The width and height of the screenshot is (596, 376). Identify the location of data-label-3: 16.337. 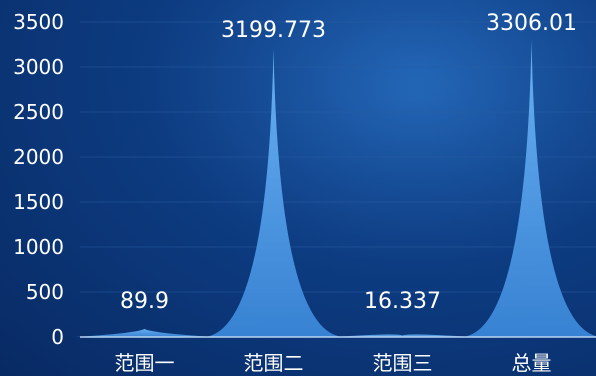
(402, 301).